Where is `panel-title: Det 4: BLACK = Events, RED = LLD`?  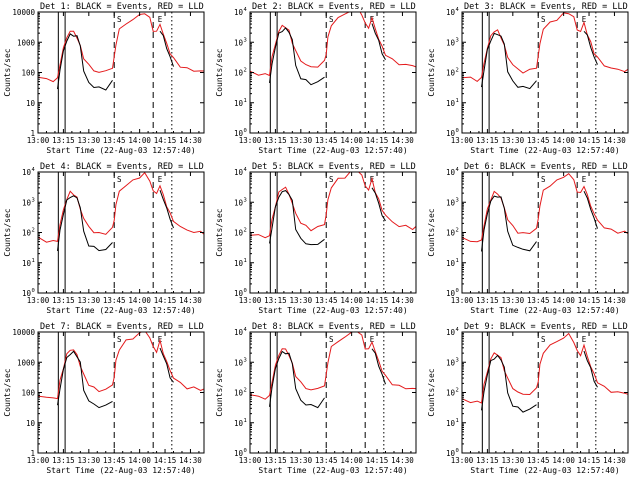 panel-title: Det 4: BLACK = Events, RED = LLD is located at coordinates (122, 167).